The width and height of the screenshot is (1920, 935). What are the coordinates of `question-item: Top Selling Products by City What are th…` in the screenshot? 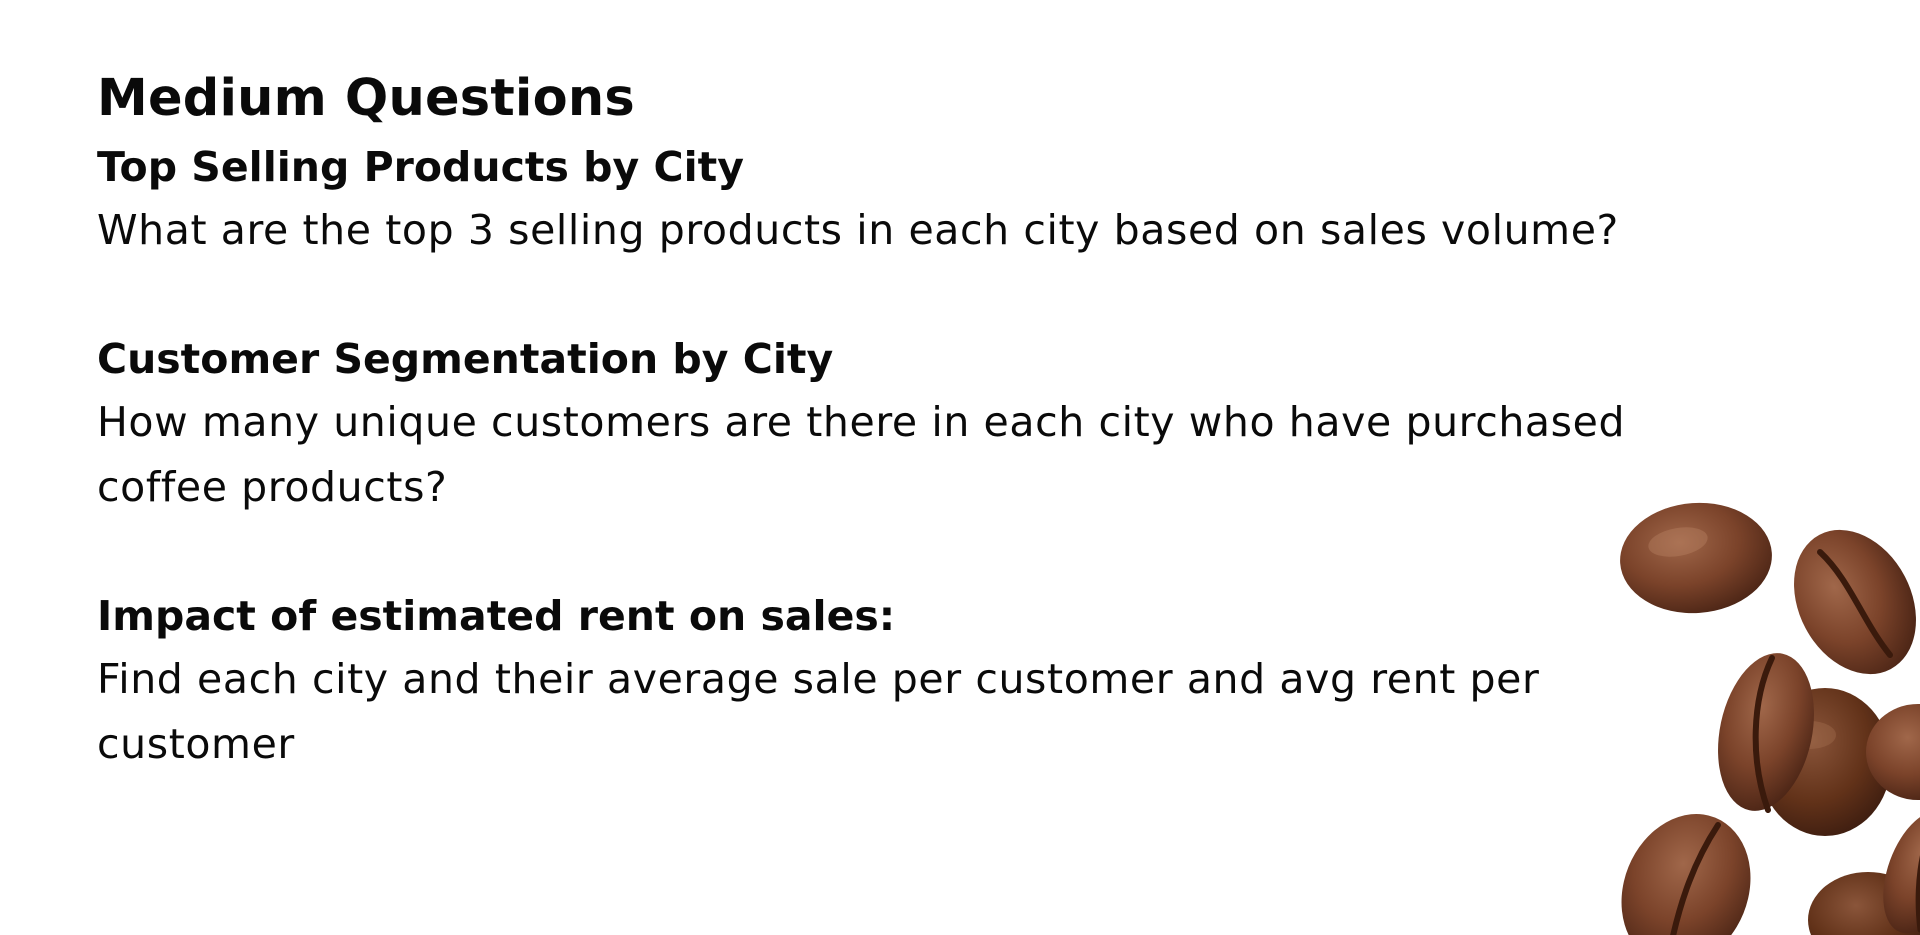 It's located at (867, 199).